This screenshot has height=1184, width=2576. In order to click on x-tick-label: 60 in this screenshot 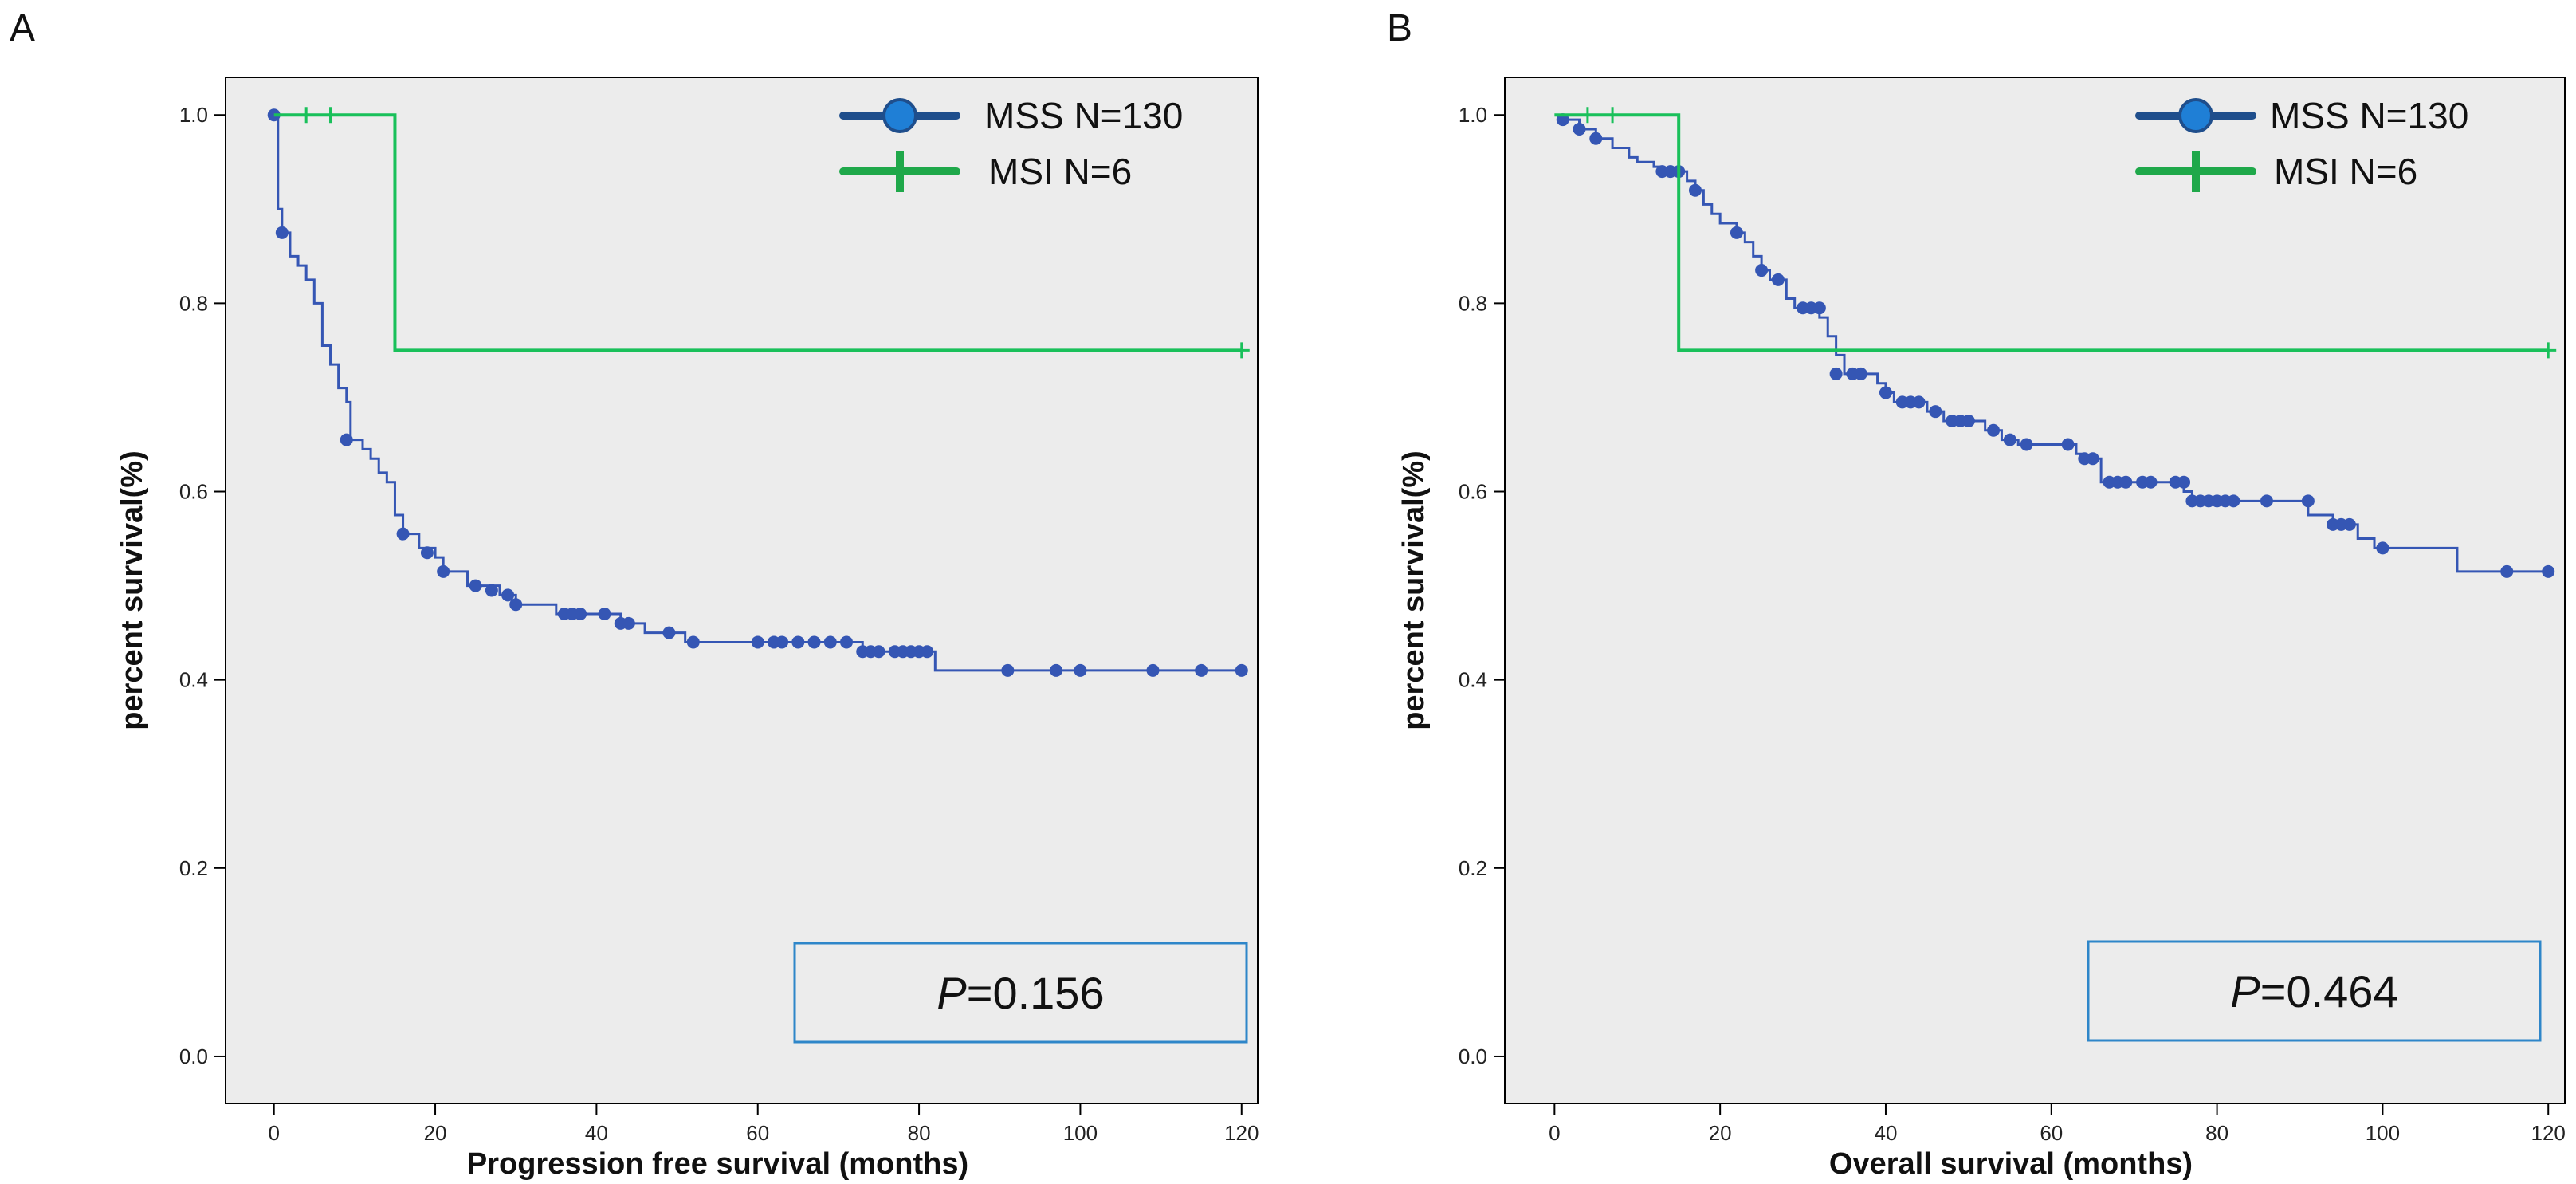, I will do `click(2051, 1133)`.